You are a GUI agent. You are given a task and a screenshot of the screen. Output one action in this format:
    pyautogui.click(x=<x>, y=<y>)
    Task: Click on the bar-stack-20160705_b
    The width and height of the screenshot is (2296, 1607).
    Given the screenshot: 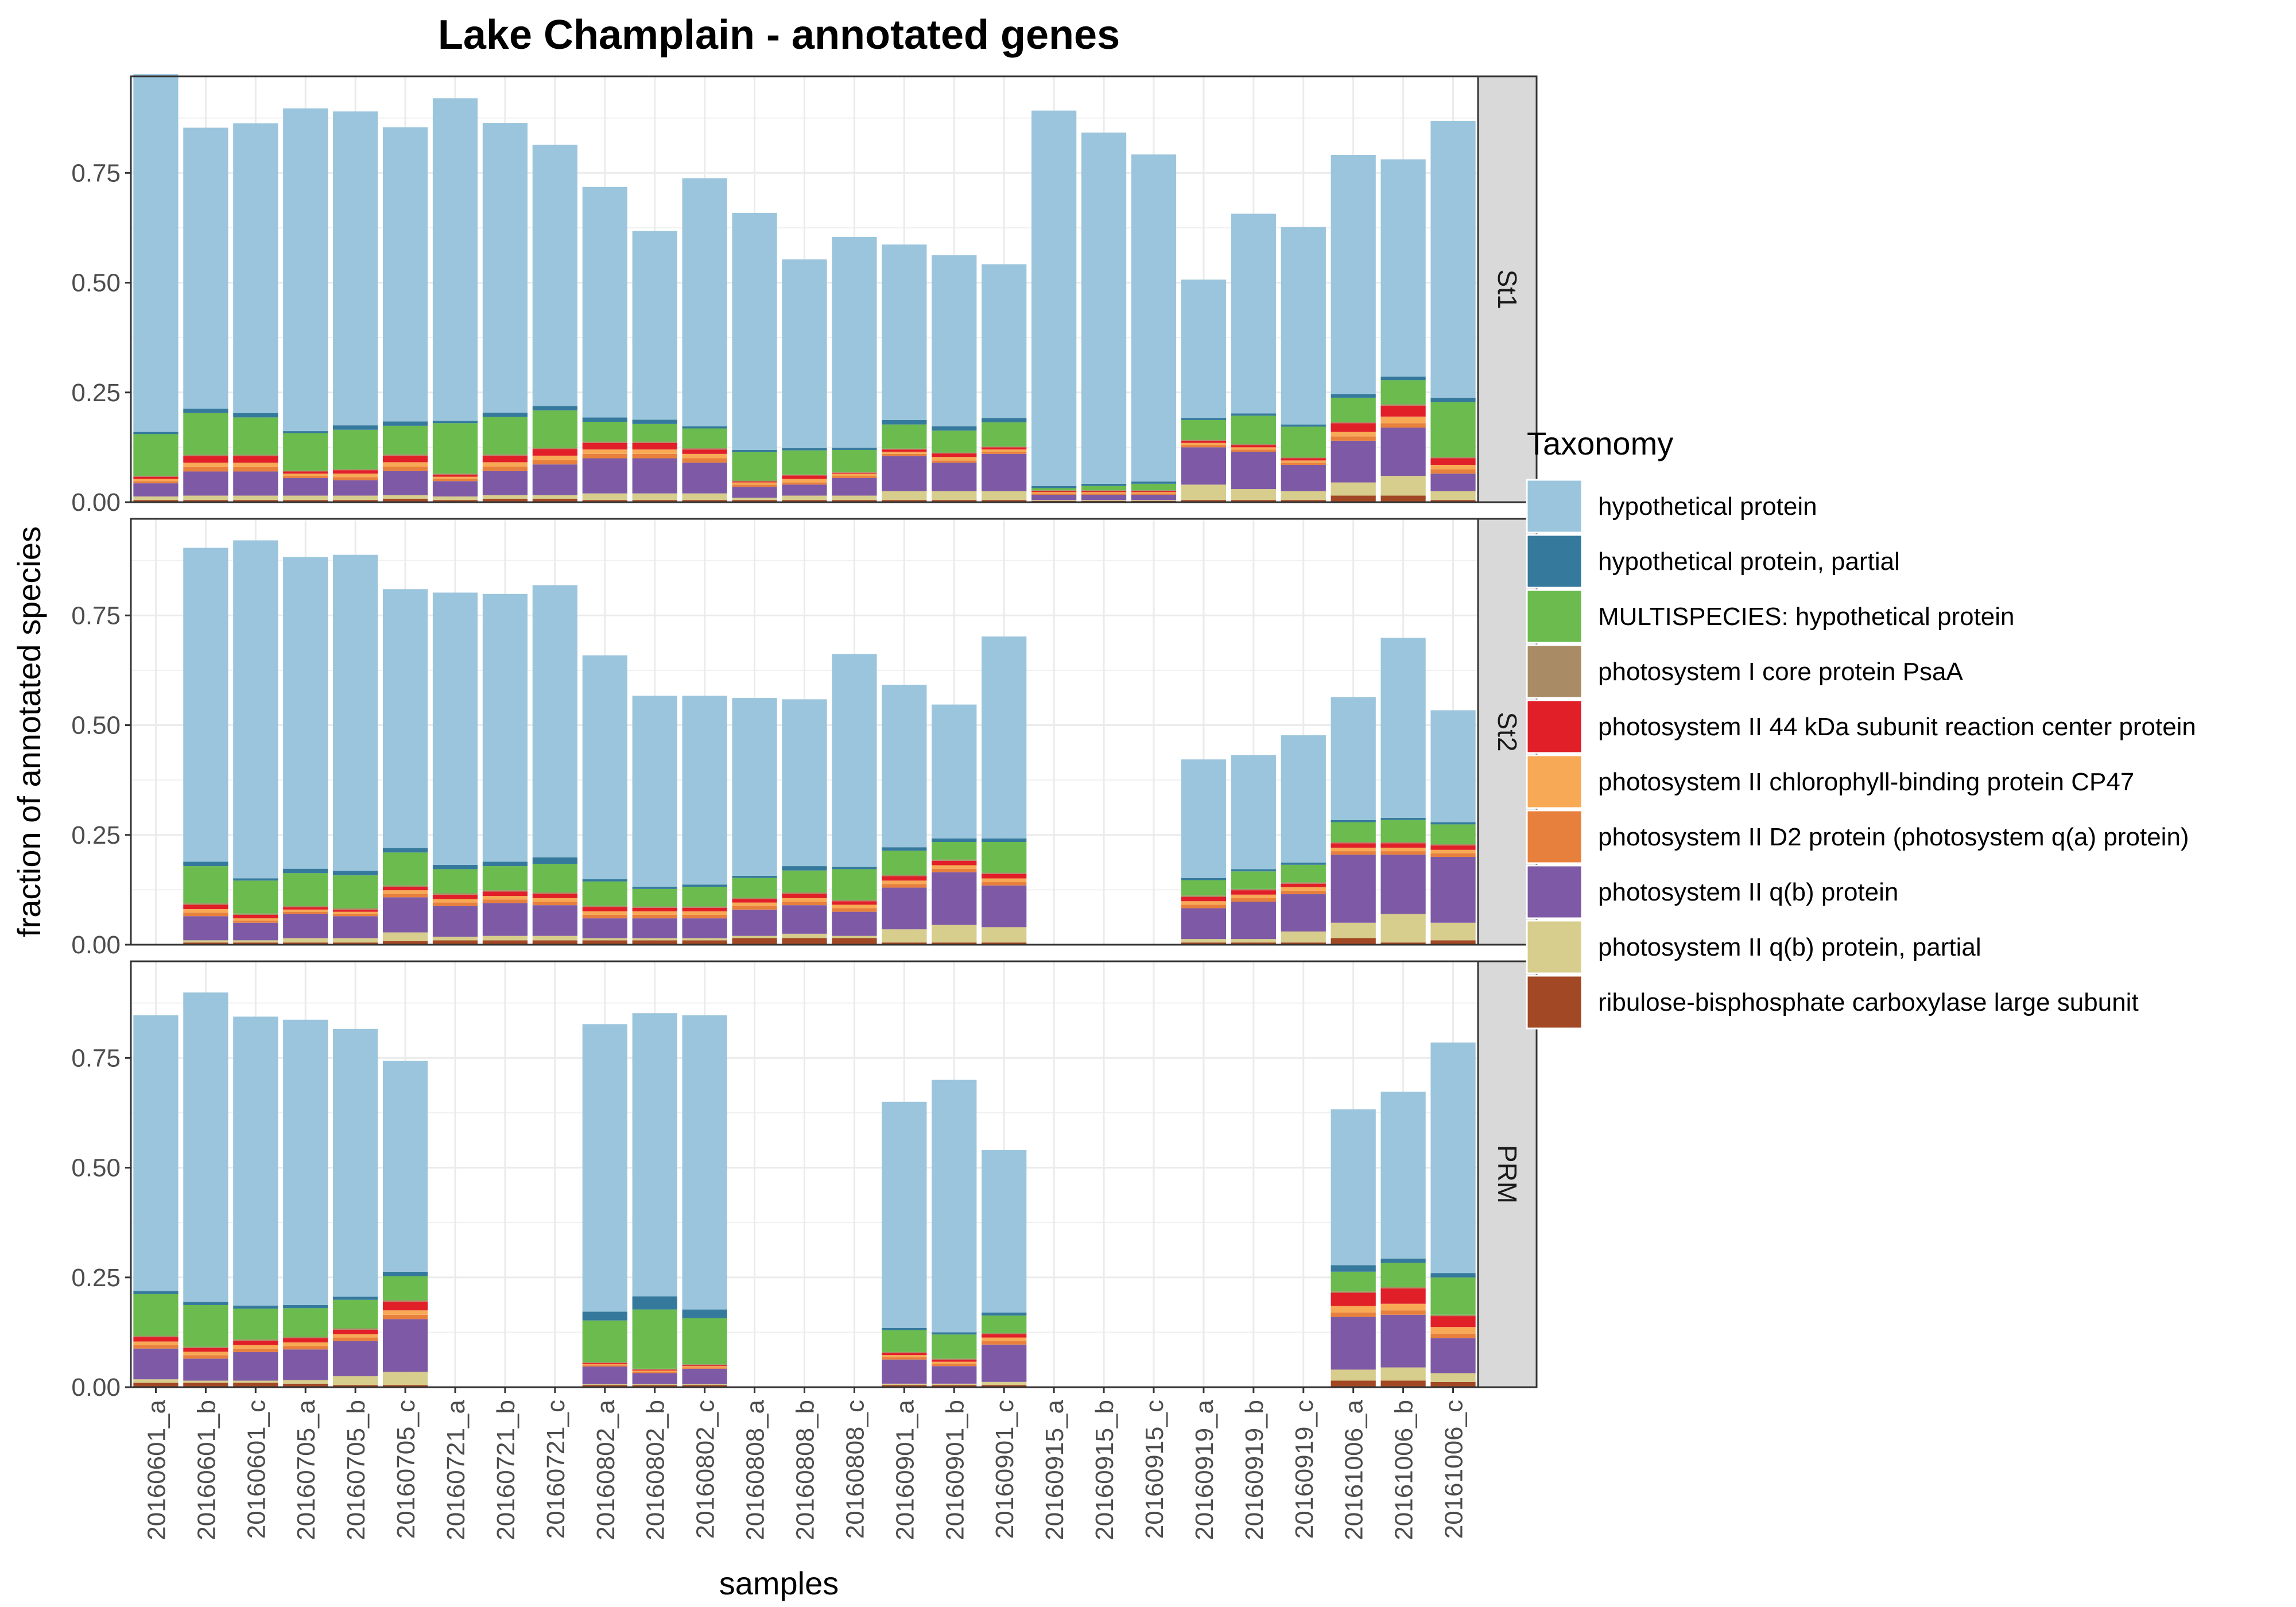 What is the action you would take?
    pyautogui.click(x=355, y=1207)
    